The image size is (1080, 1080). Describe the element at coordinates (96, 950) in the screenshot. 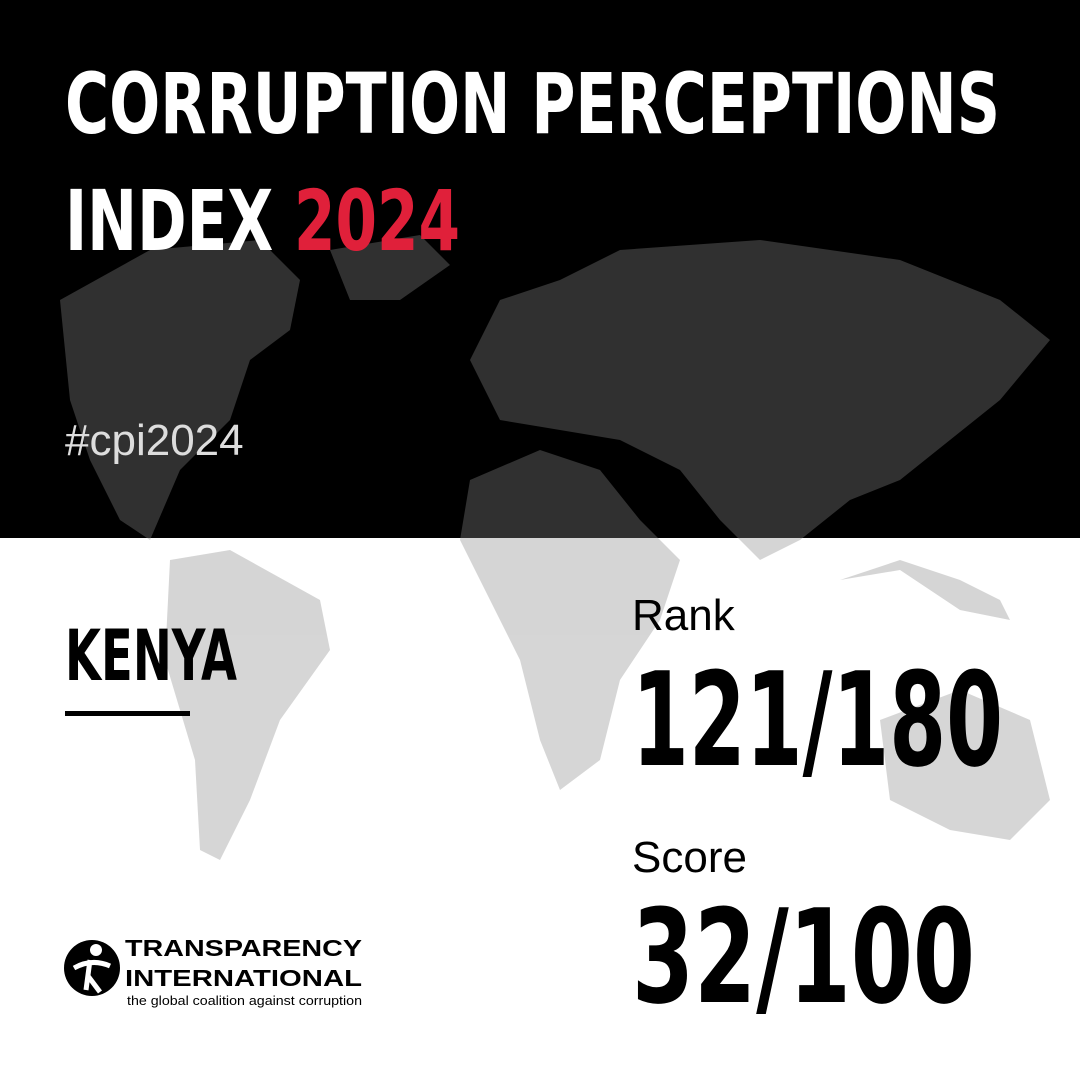

I see `logo-mark-head` at that location.